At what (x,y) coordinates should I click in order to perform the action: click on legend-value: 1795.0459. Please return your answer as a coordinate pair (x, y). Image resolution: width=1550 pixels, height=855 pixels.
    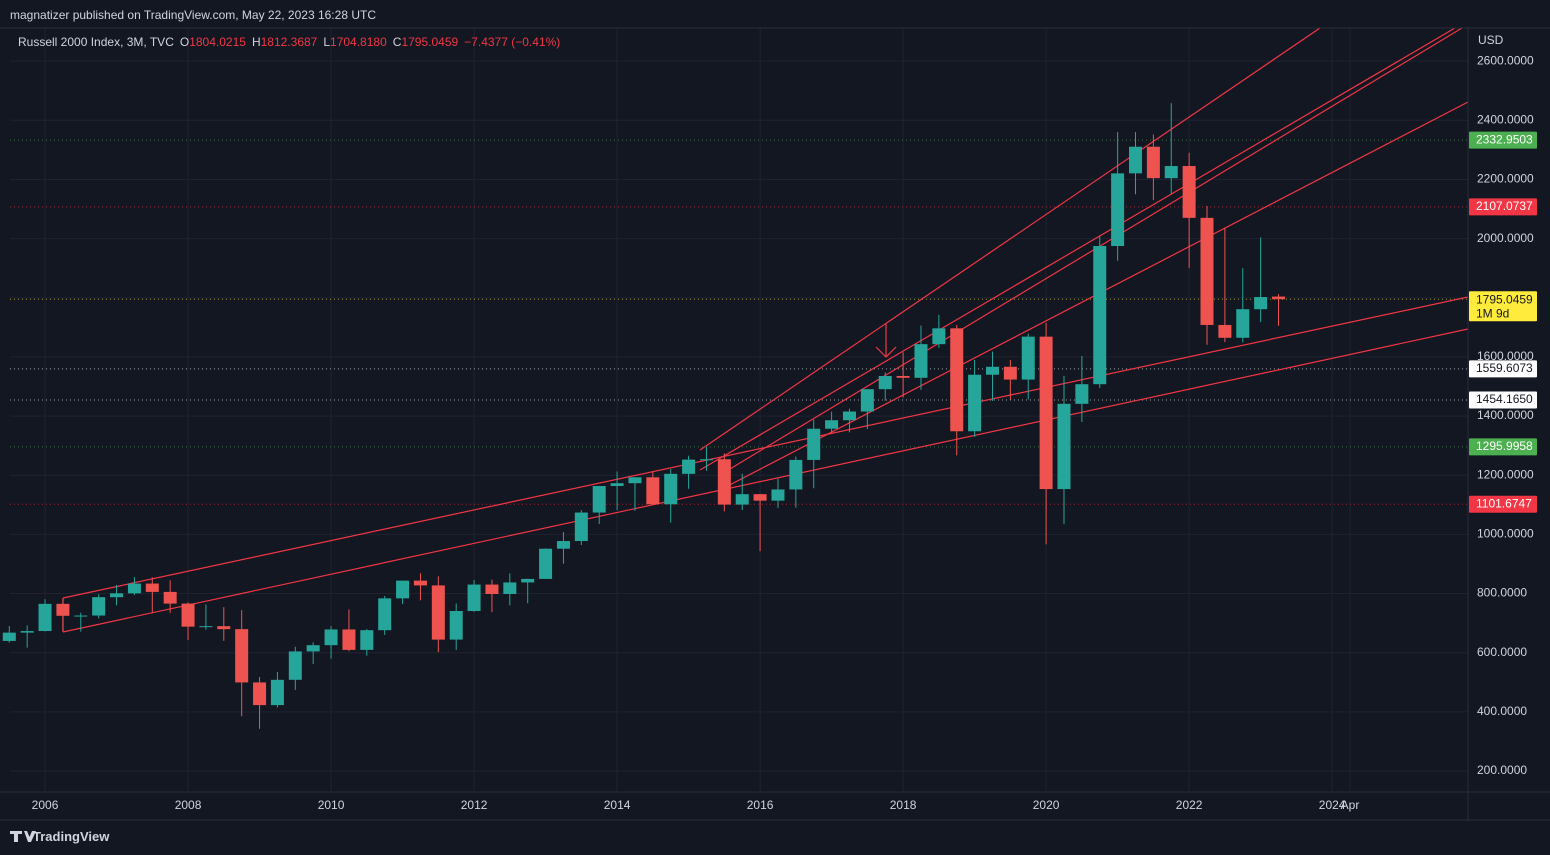
    Looking at the image, I should click on (430, 42).